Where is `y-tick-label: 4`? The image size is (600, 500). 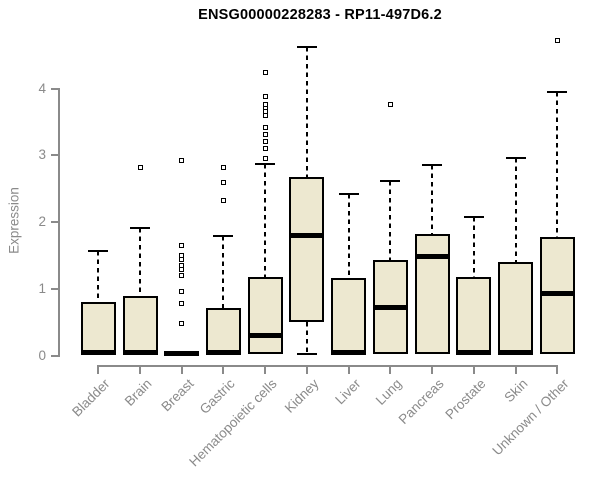 y-tick-label: 4 is located at coordinates (42, 88).